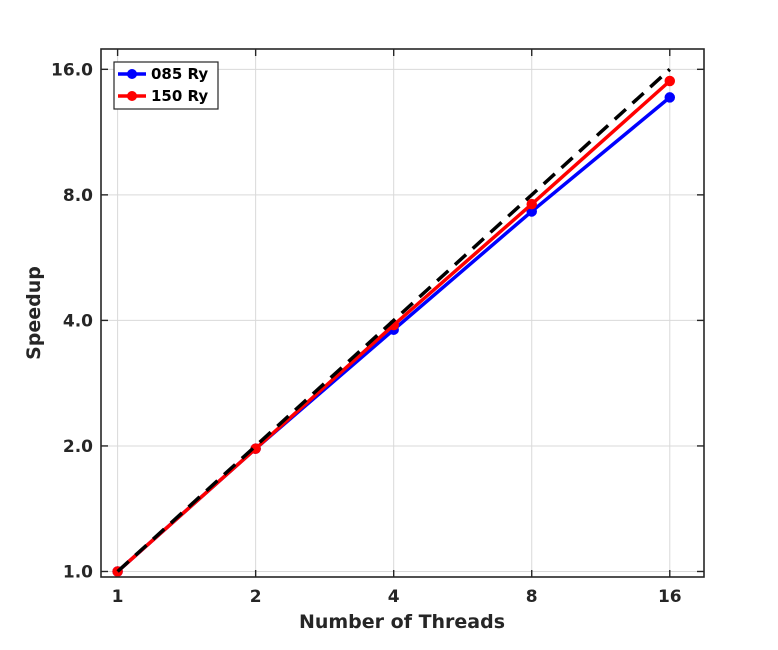 This screenshot has width=778, height=650. I want to click on legend-marker-085-ry, so click(132, 74).